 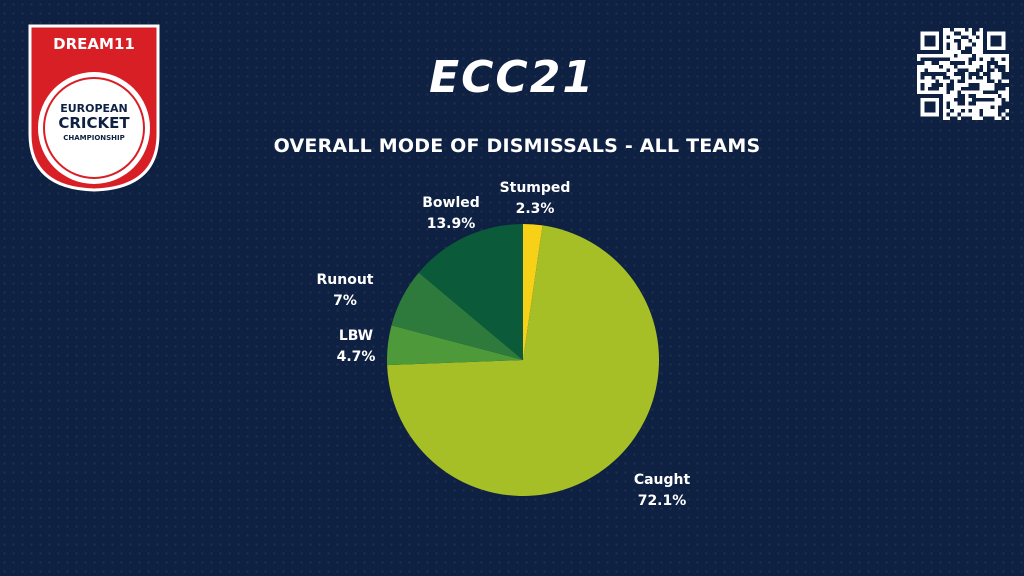 What do you see at coordinates (345, 280) in the screenshot?
I see `slice-label-runout: Runout` at bounding box center [345, 280].